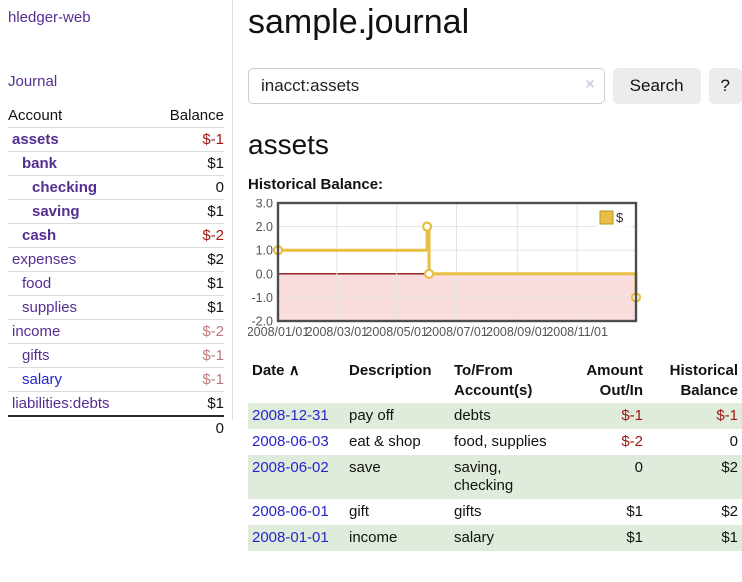  I want to click on account-link-supplies: supplies, so click(50, 307).